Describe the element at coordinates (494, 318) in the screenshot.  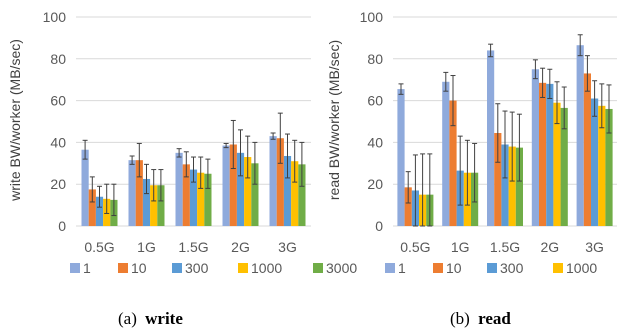
I see `caption-title: read` at that location.